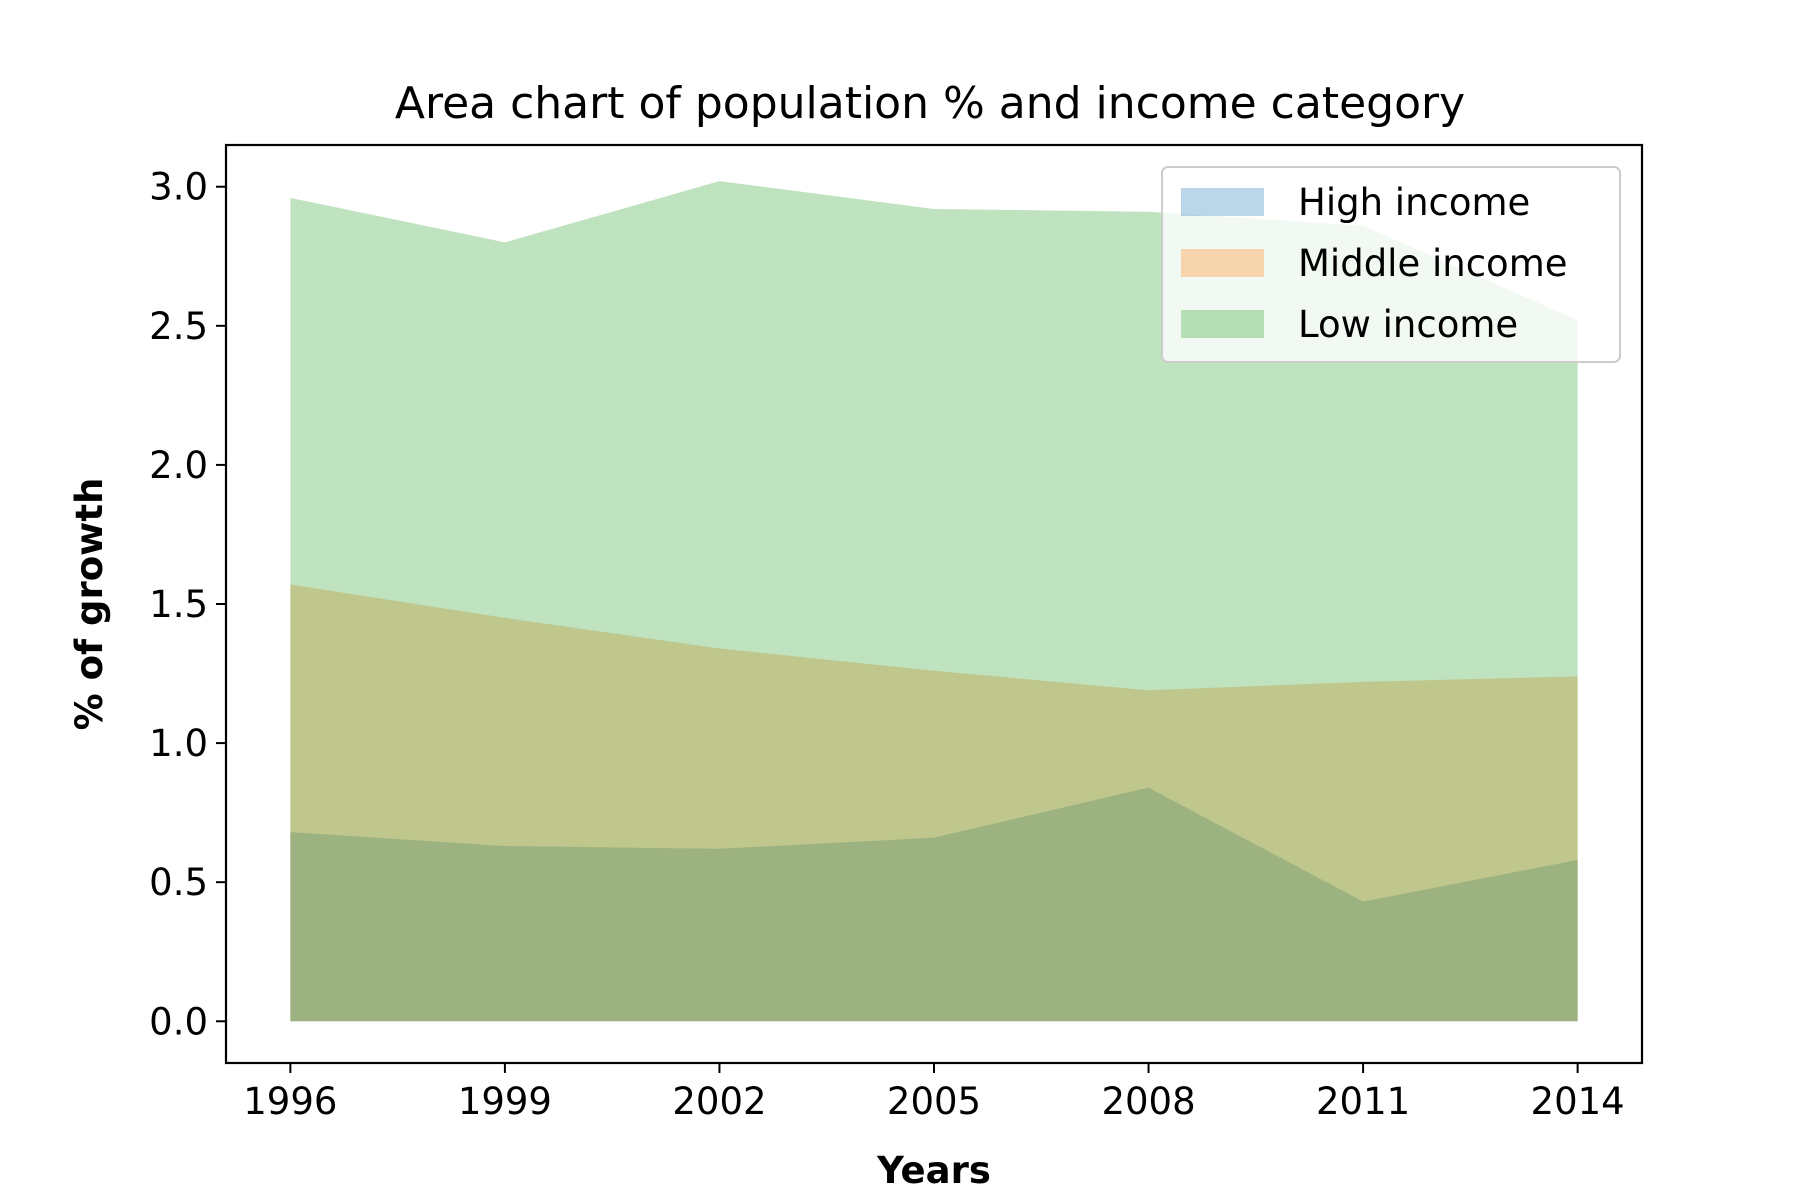  What do you see at coordinates (178, 187) in the screenshot?
I see `y-tick-label: 3.0` at bounding box center [178, 187].